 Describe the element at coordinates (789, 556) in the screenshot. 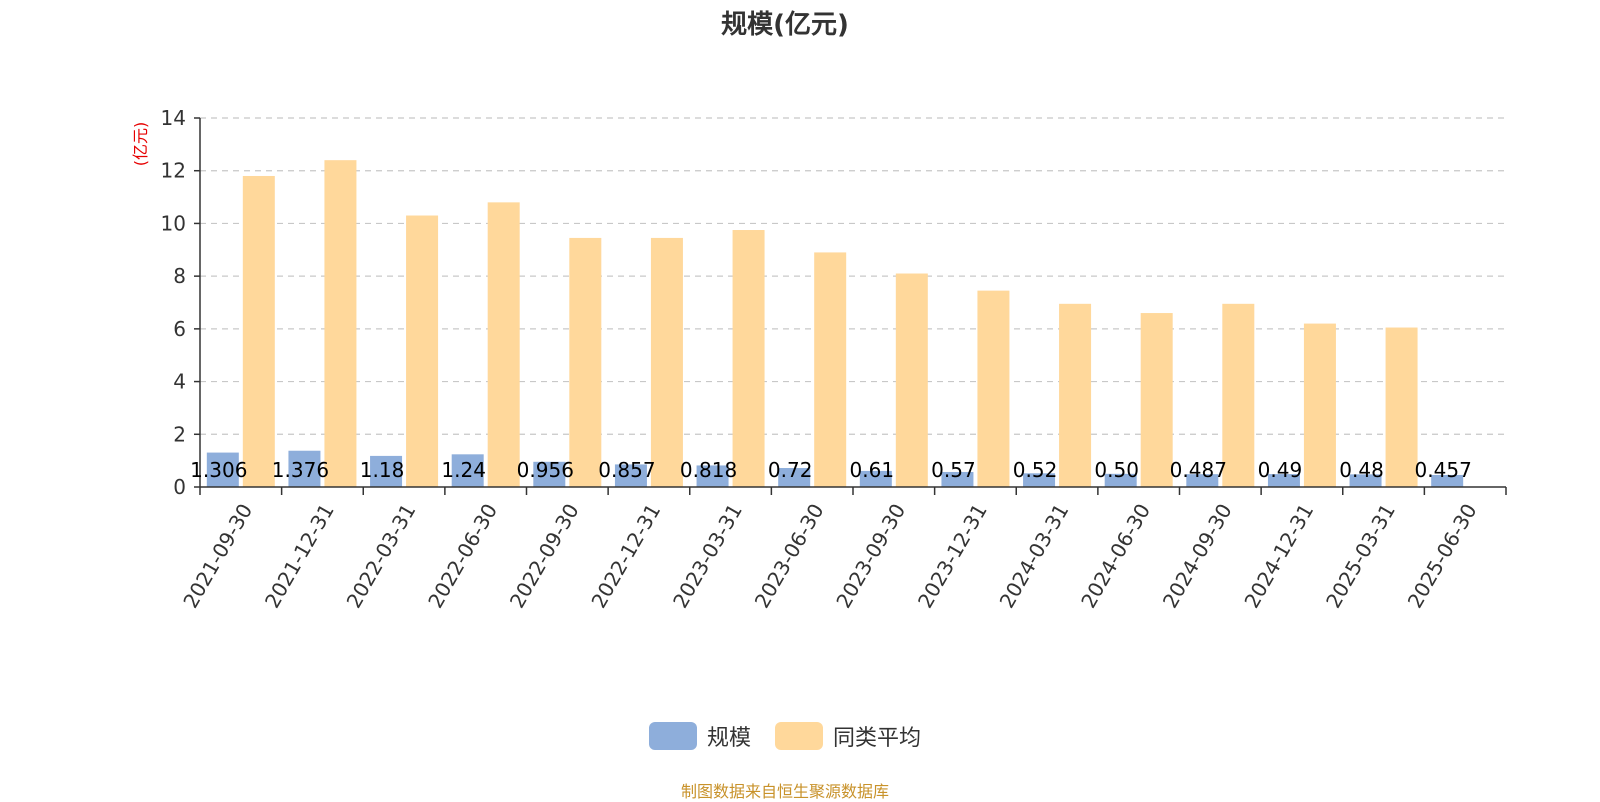

I see `x-tick-label-7: 2023-06-30` at that location.